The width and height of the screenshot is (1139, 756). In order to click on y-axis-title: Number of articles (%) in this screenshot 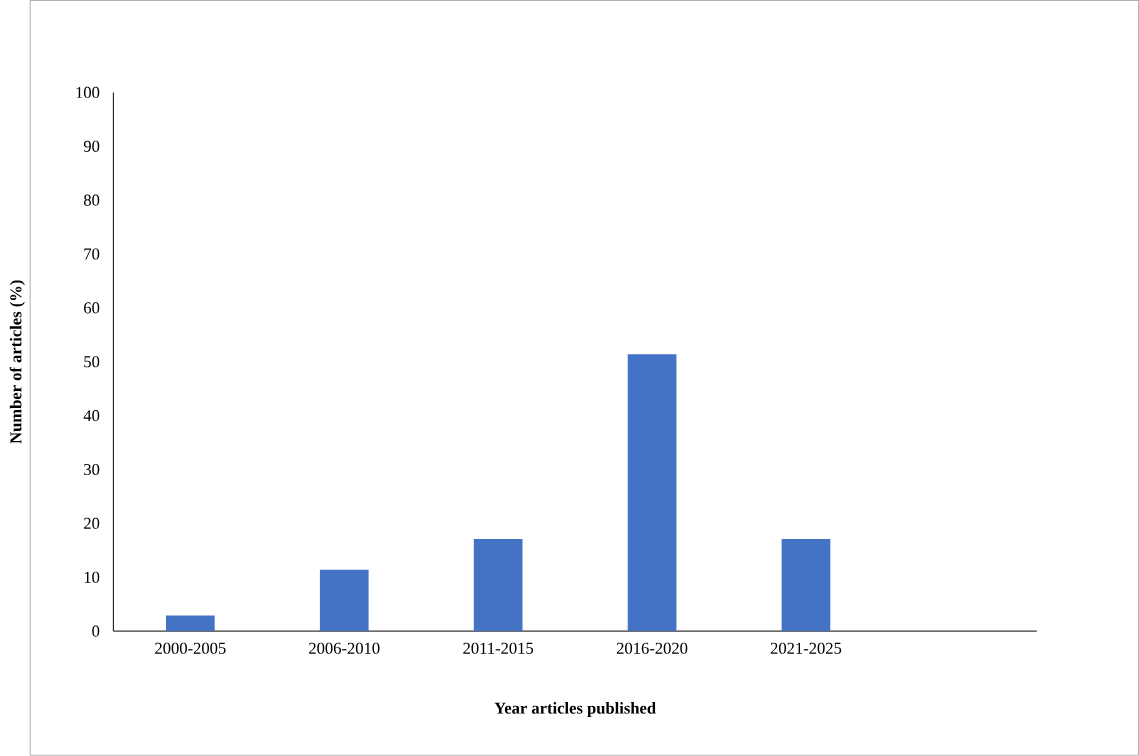, I will do `click(17, 362)`.